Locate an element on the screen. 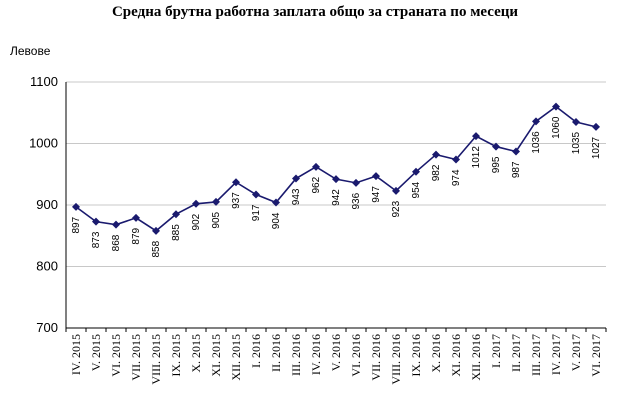 This screenshot has width=630, height=401. x-tick-label: X. 2015 is located at coordinates (196, 353).